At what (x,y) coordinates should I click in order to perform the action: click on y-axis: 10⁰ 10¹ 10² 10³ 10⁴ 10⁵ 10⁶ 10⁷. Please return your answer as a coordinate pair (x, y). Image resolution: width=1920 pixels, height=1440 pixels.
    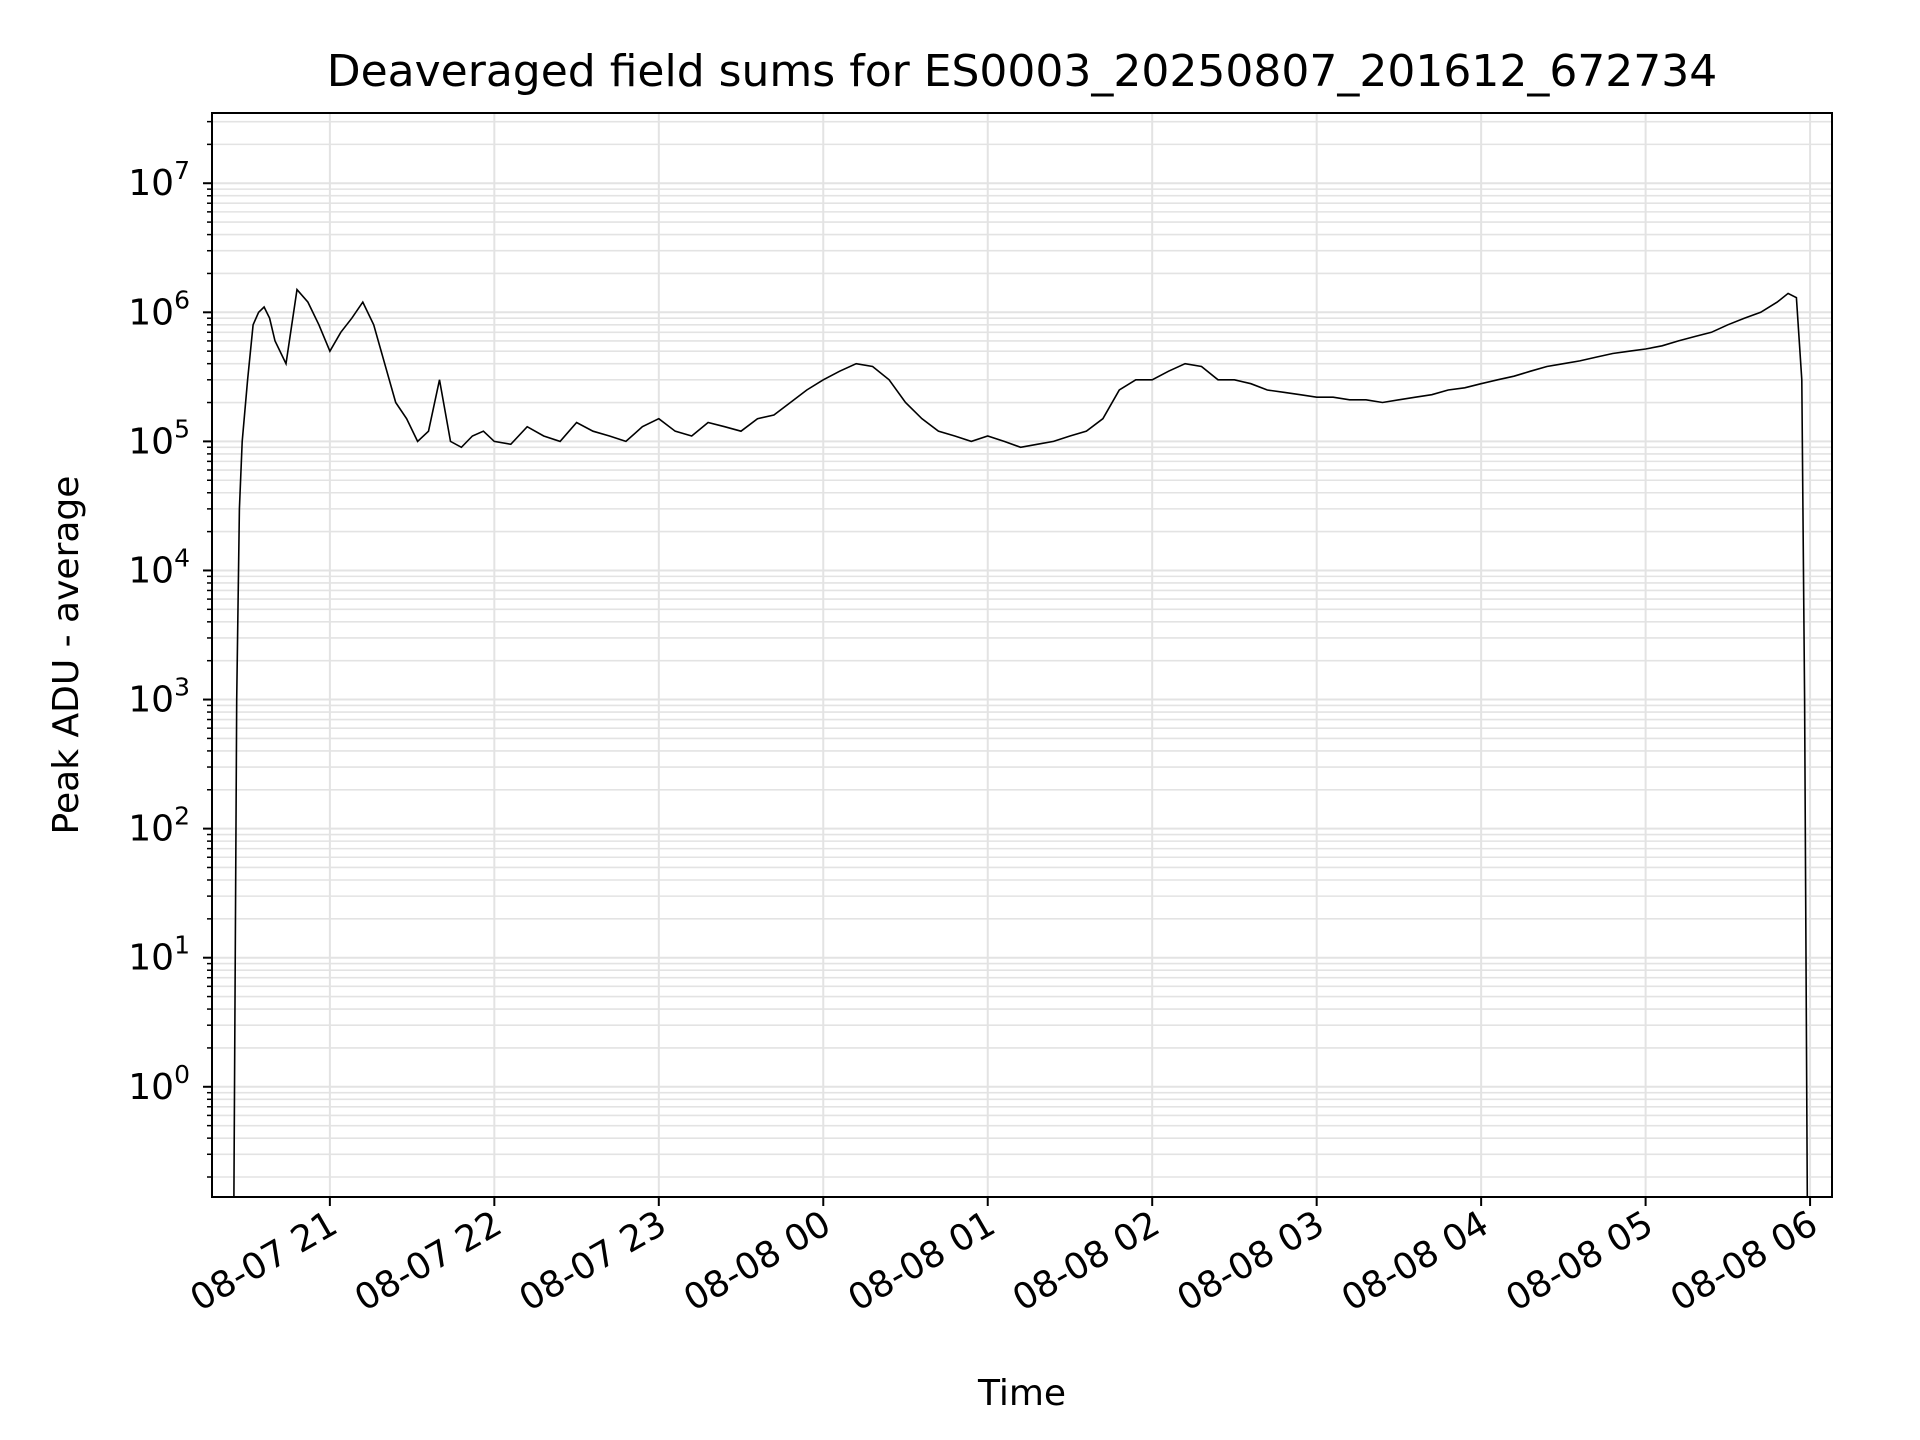
    Looking at the image, I should click on (170, 649).